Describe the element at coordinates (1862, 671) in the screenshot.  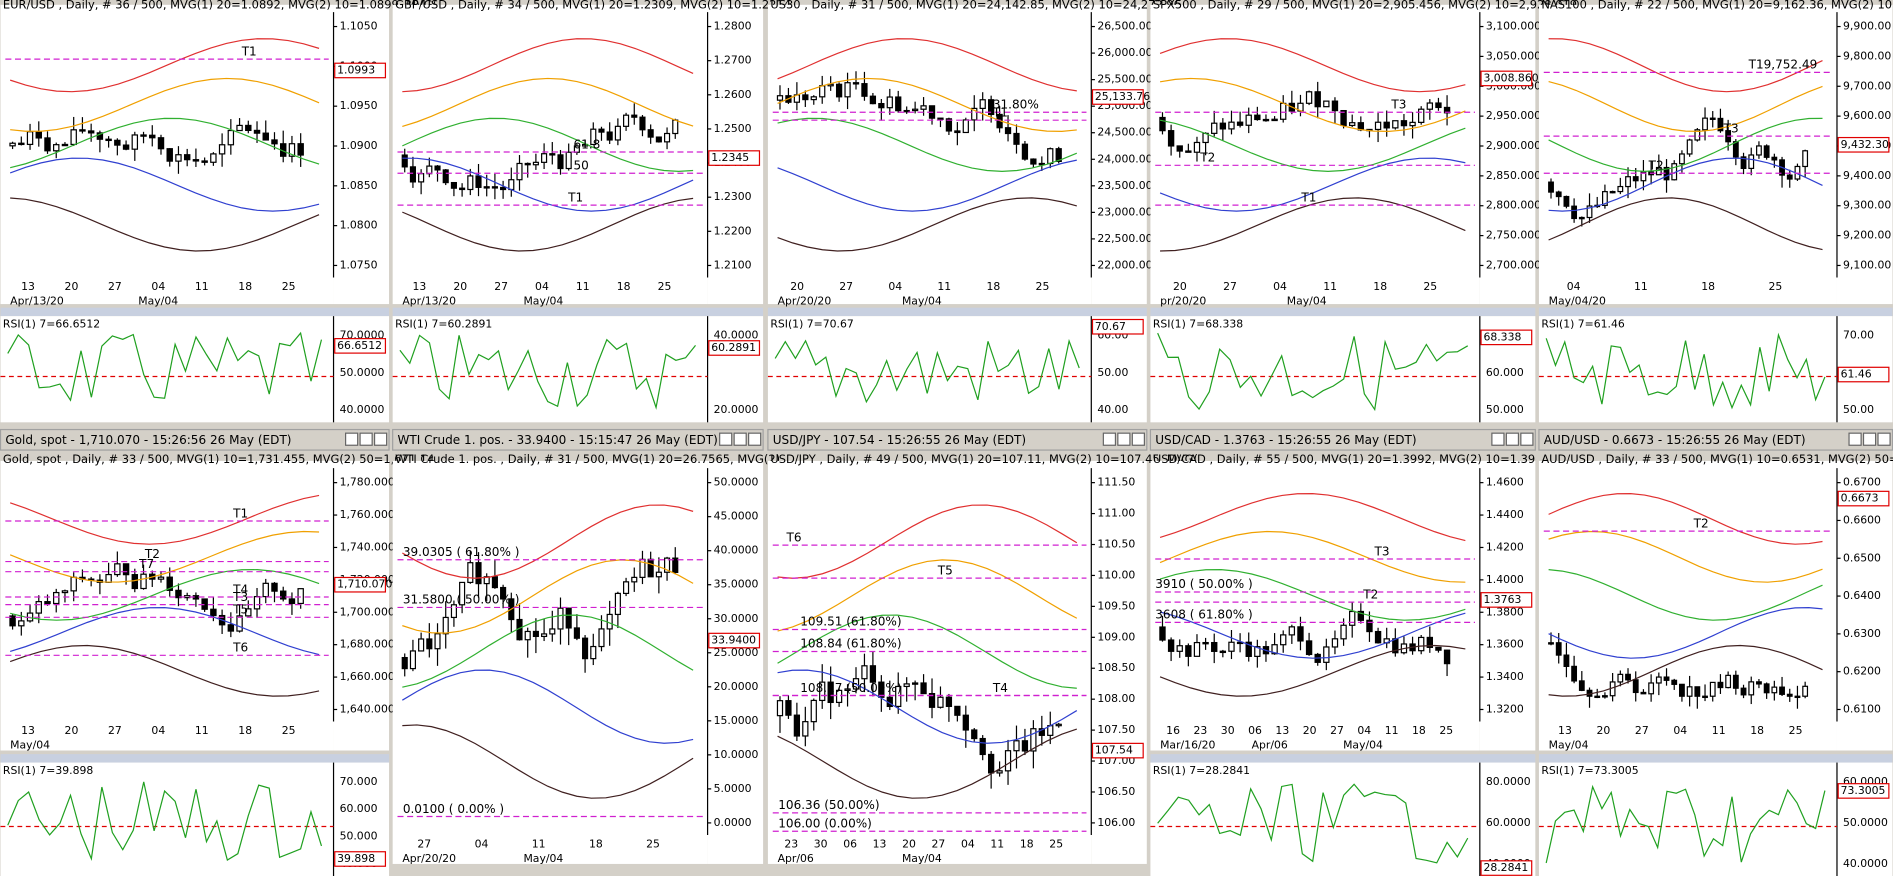
I see `y-tick-label: 0.6200` at that location.